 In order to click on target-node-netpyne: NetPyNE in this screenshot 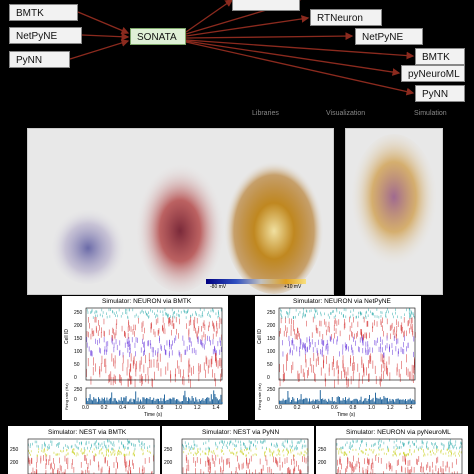, I will do `click(389, 36)`.